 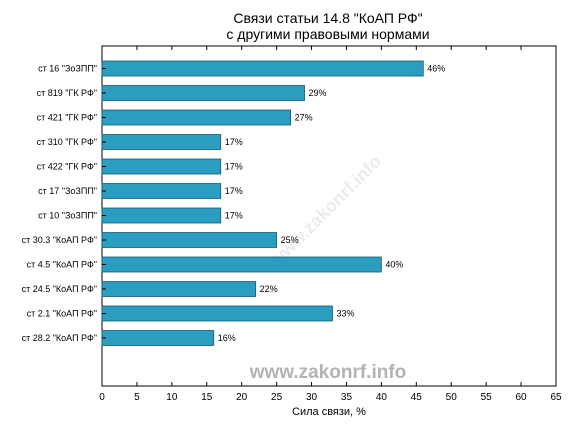 I want to click on x-tick-label: 45, so click(x=417, y=397).